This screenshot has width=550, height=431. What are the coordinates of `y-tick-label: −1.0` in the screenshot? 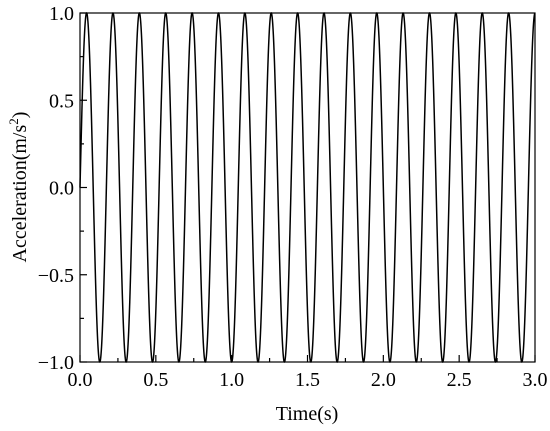 It's located at (56, 363).